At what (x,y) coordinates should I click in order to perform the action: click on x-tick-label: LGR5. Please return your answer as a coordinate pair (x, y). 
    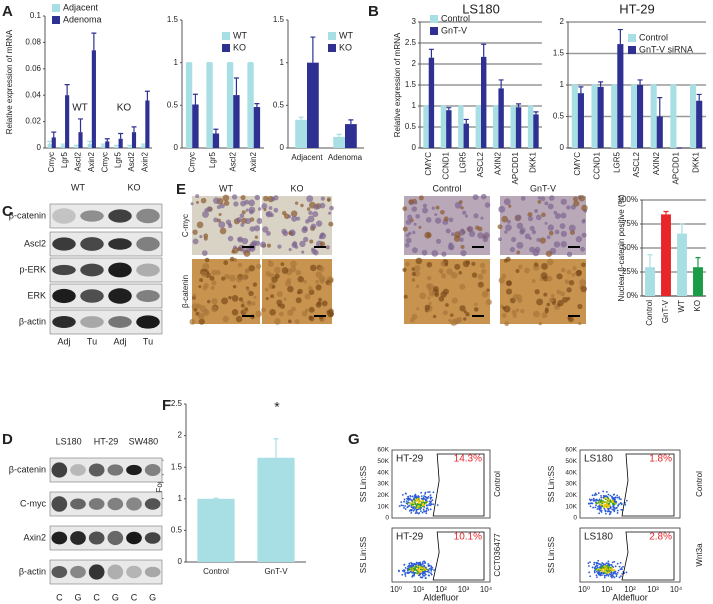
    Looking at the image, I should click on (616, 161).